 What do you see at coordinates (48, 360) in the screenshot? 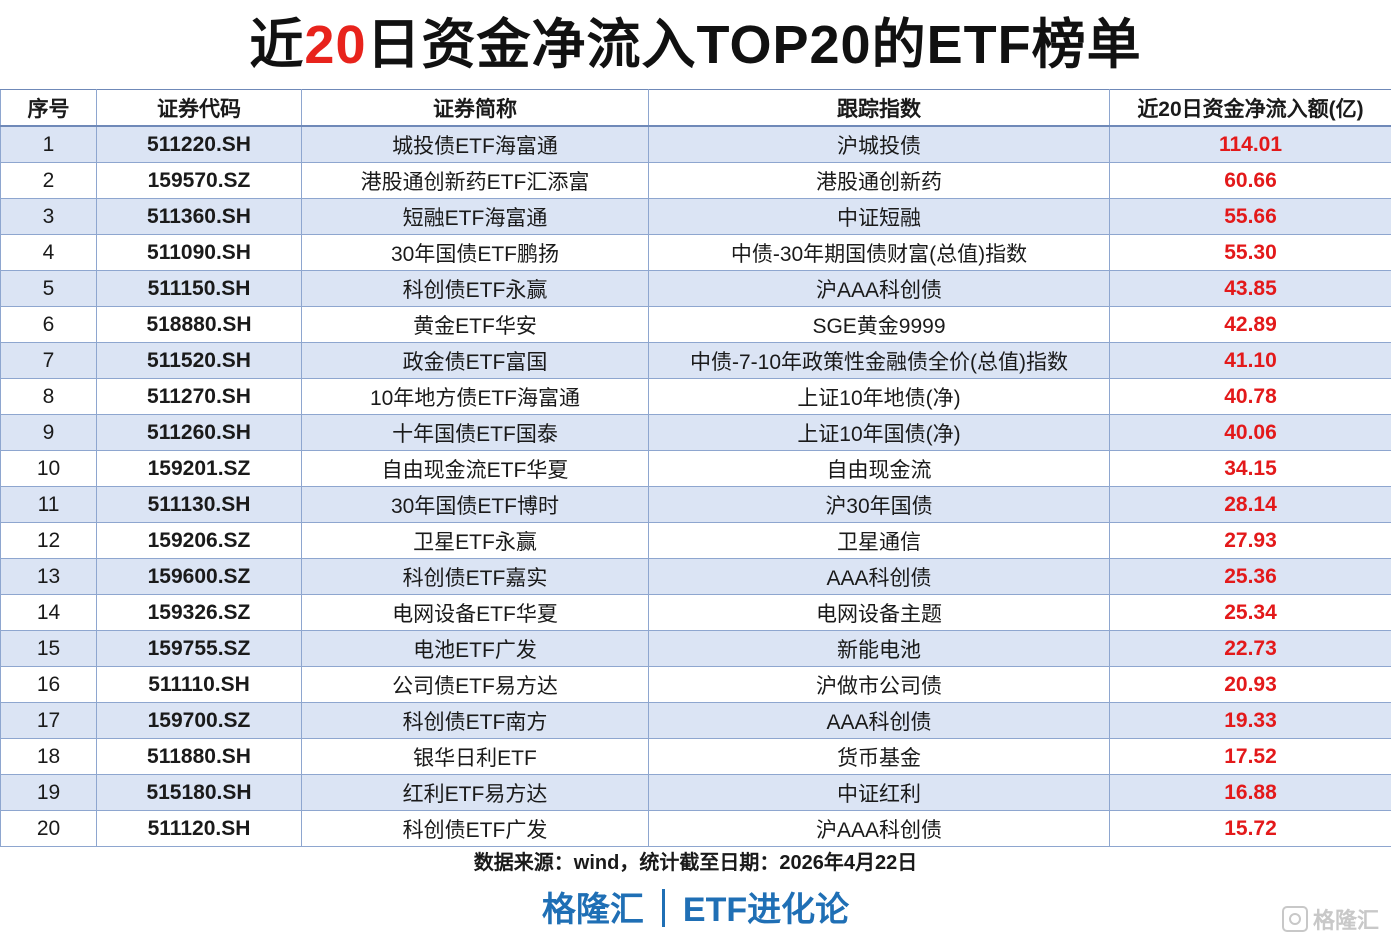
I see `row-index: 7` at bounding box center [48, 360].